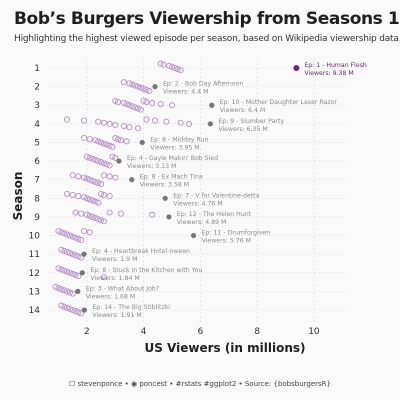 This screenshot has width=400, height=400. I want to click on highlight-viewers-s14: Viewers: 1.91 M, so click(116, 315).